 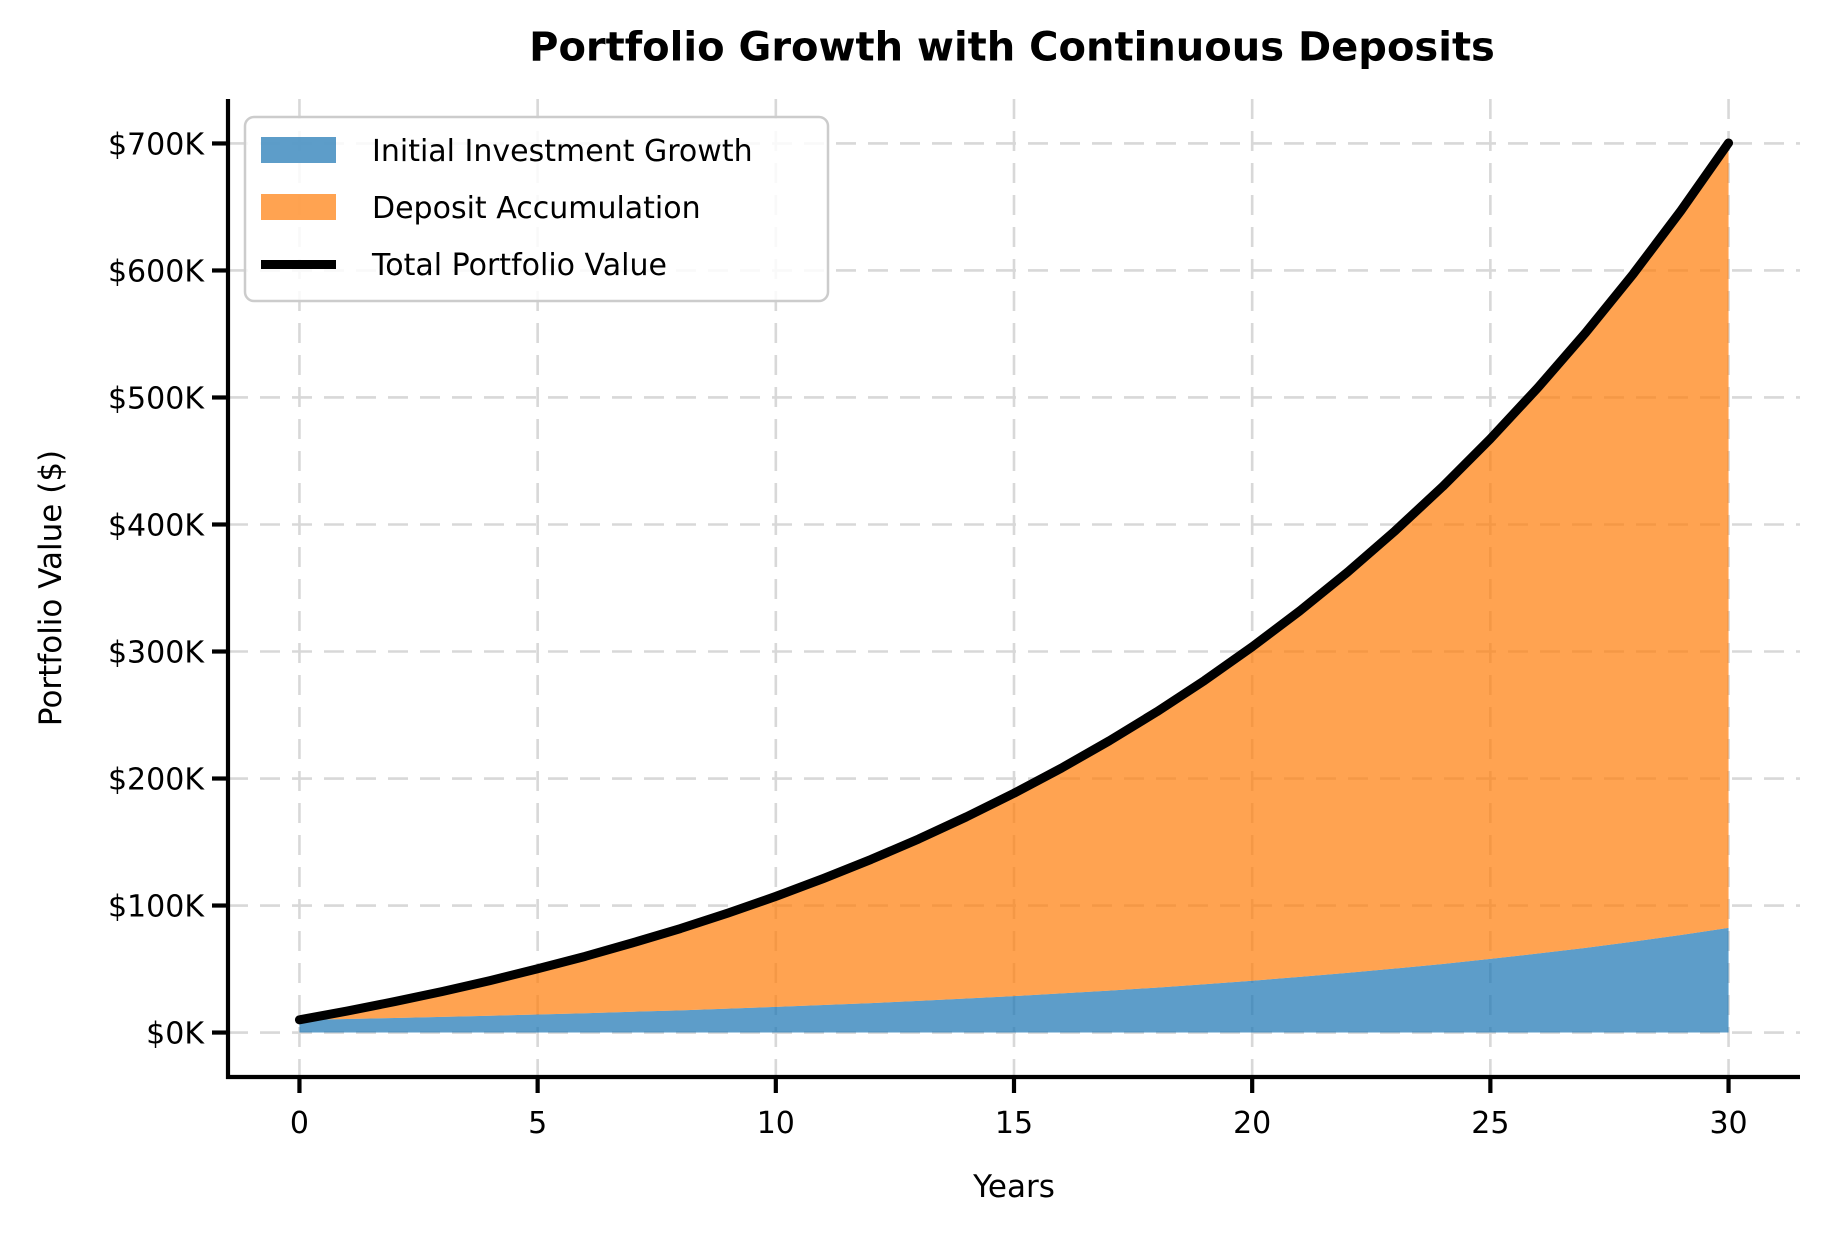 I want to click on x-tick-label: 20, so click(x=1252, y=1123).